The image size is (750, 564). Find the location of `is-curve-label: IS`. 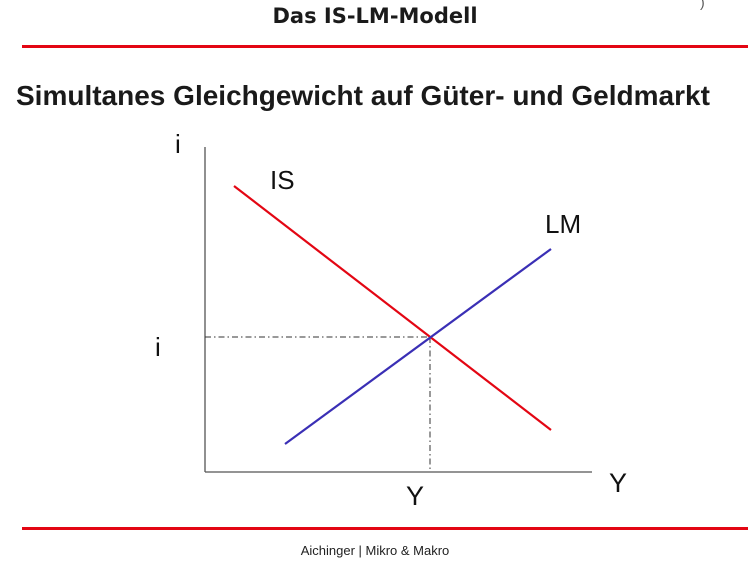

is-curve-label: IS is located at coordinates (282, 180).